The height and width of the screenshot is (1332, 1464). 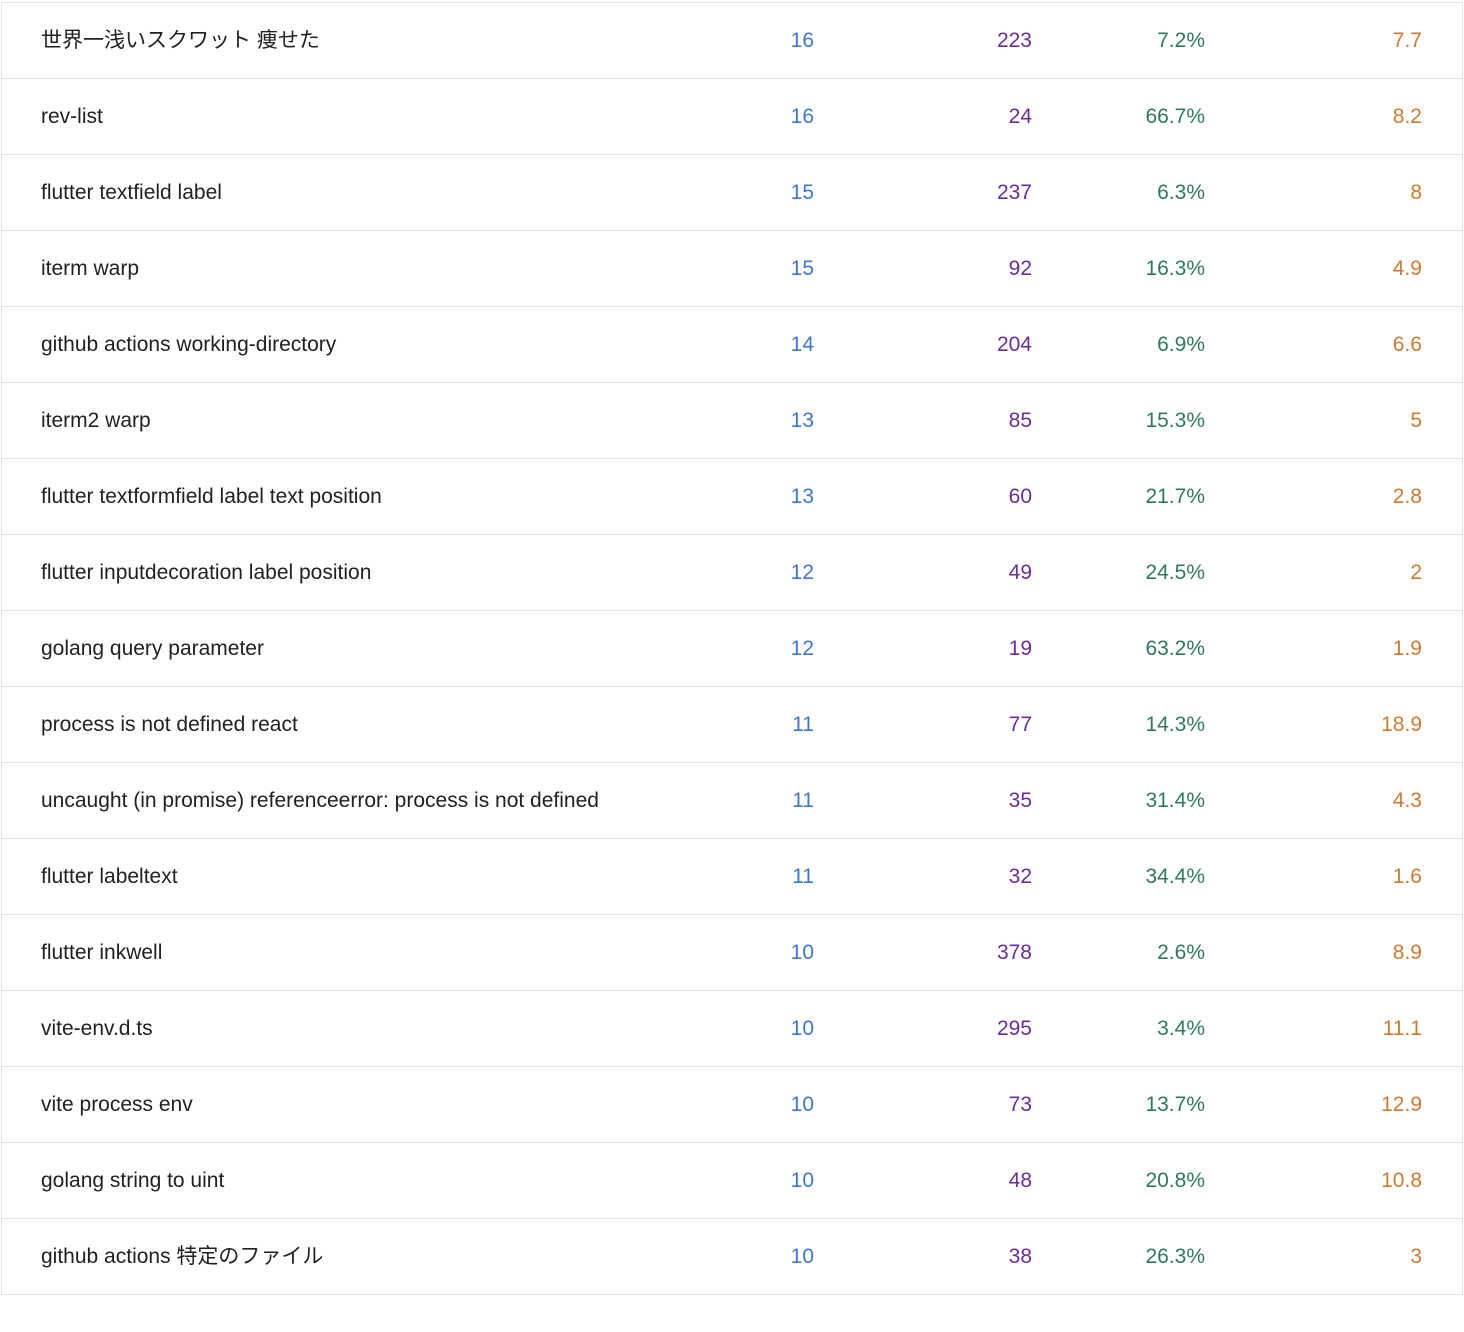 What do you see at coordinates (1118, 952) in the screenshot?
I see `ctr-cell: 2.6%` at bounding box center [1118, 952].